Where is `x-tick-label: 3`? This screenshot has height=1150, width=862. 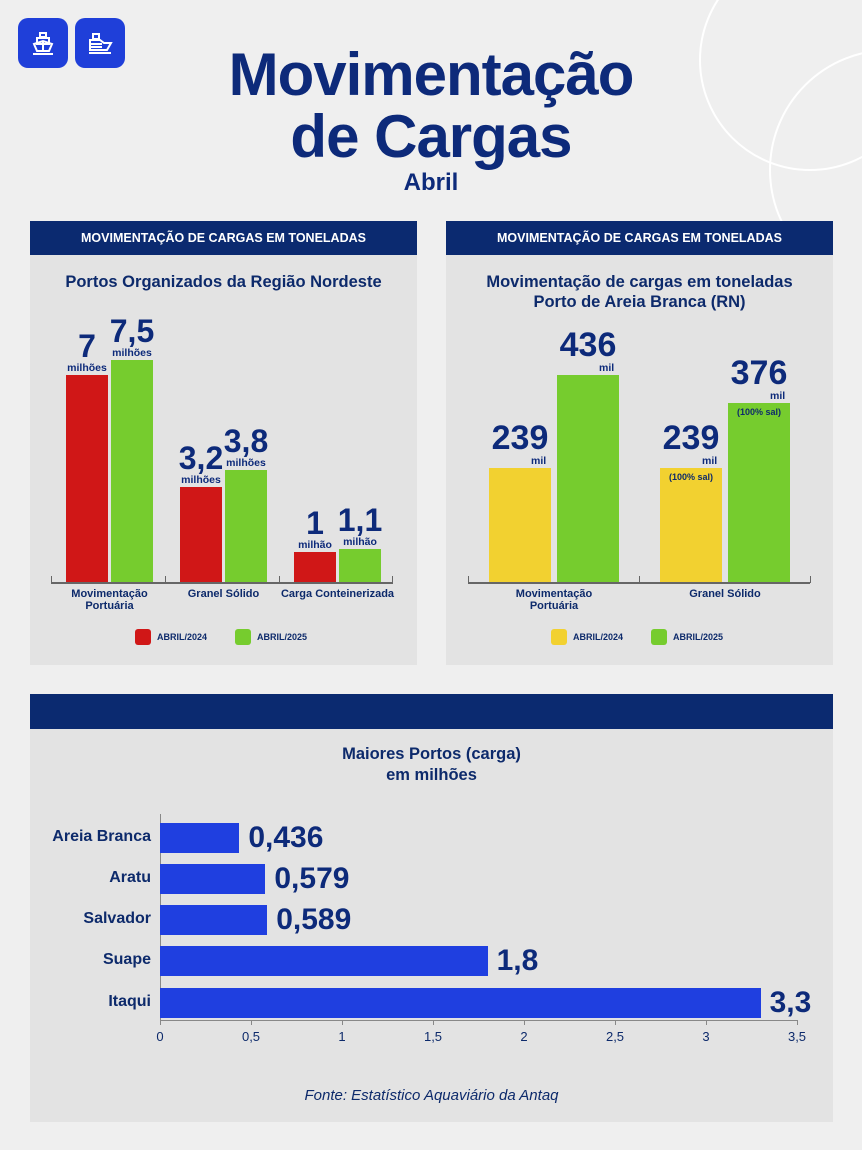
x-tick-label: 3 is located at coordinates (706, 1036).